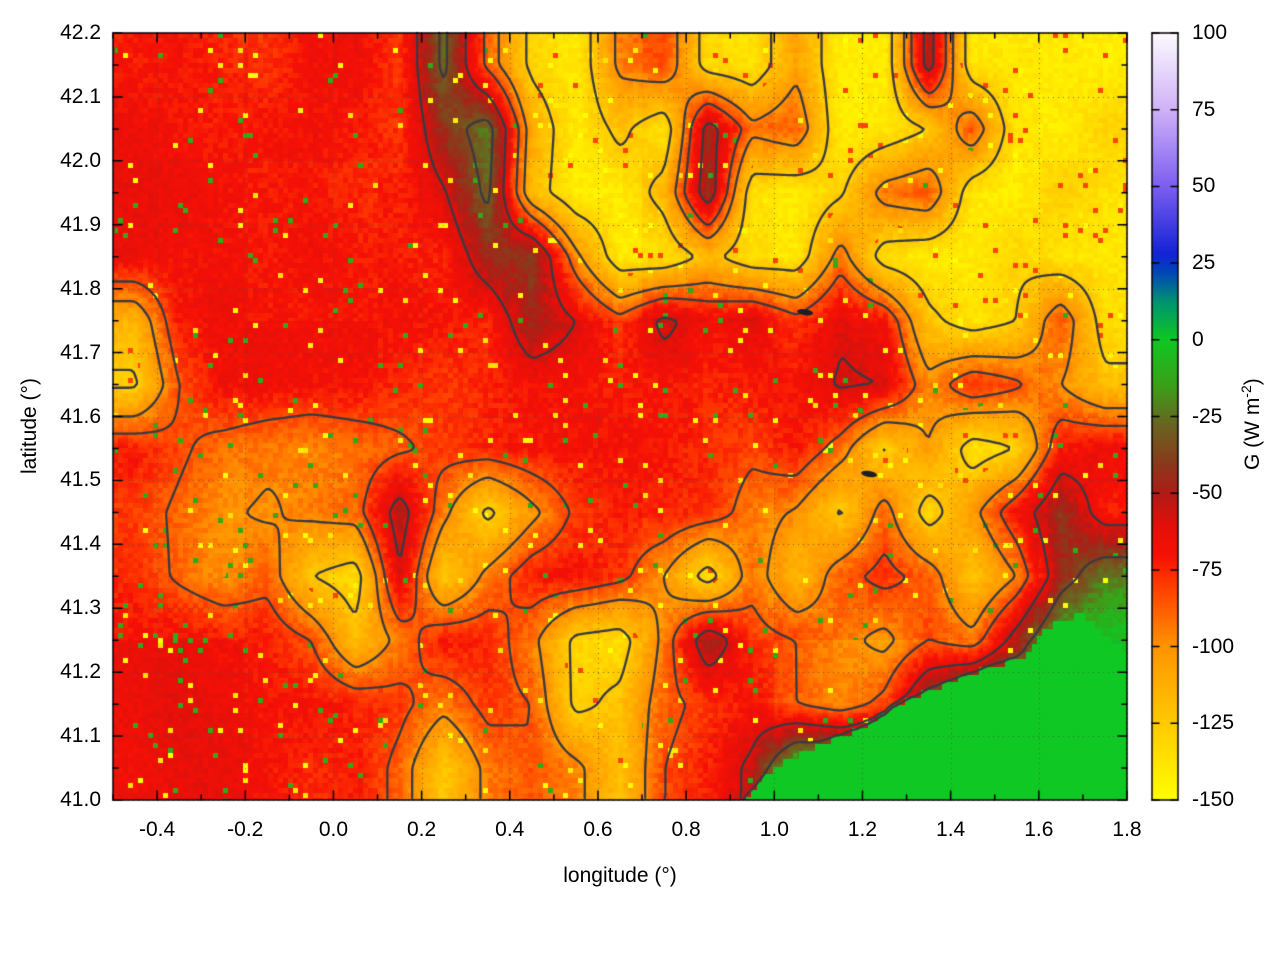  Describe the element at coordinates (1246, 391) in the screenshot. I see `colorbar-label-exponent: -2` at that location.